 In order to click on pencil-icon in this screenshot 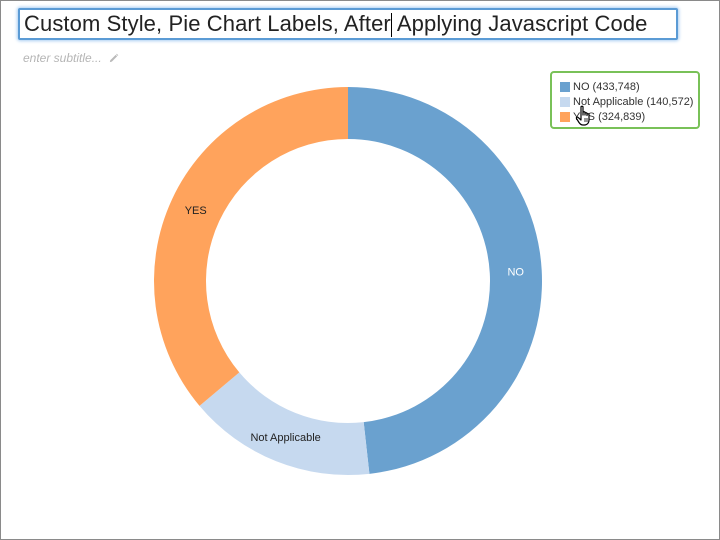, I will do `click(113, 58)`.